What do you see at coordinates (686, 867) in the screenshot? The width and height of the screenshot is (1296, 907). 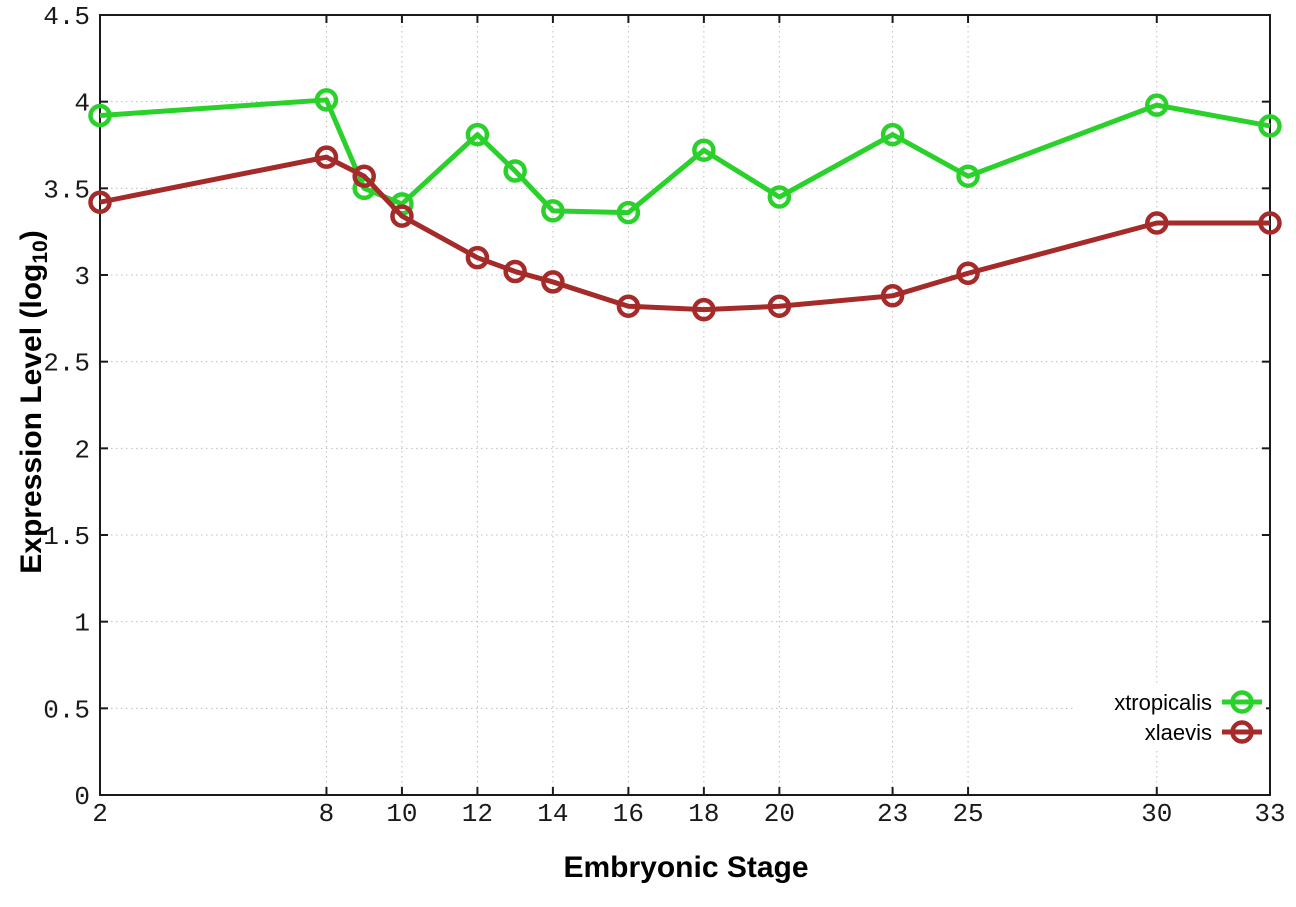 I see `x-axis-title: Embryonic Stage` at bounding box center [686, 867].